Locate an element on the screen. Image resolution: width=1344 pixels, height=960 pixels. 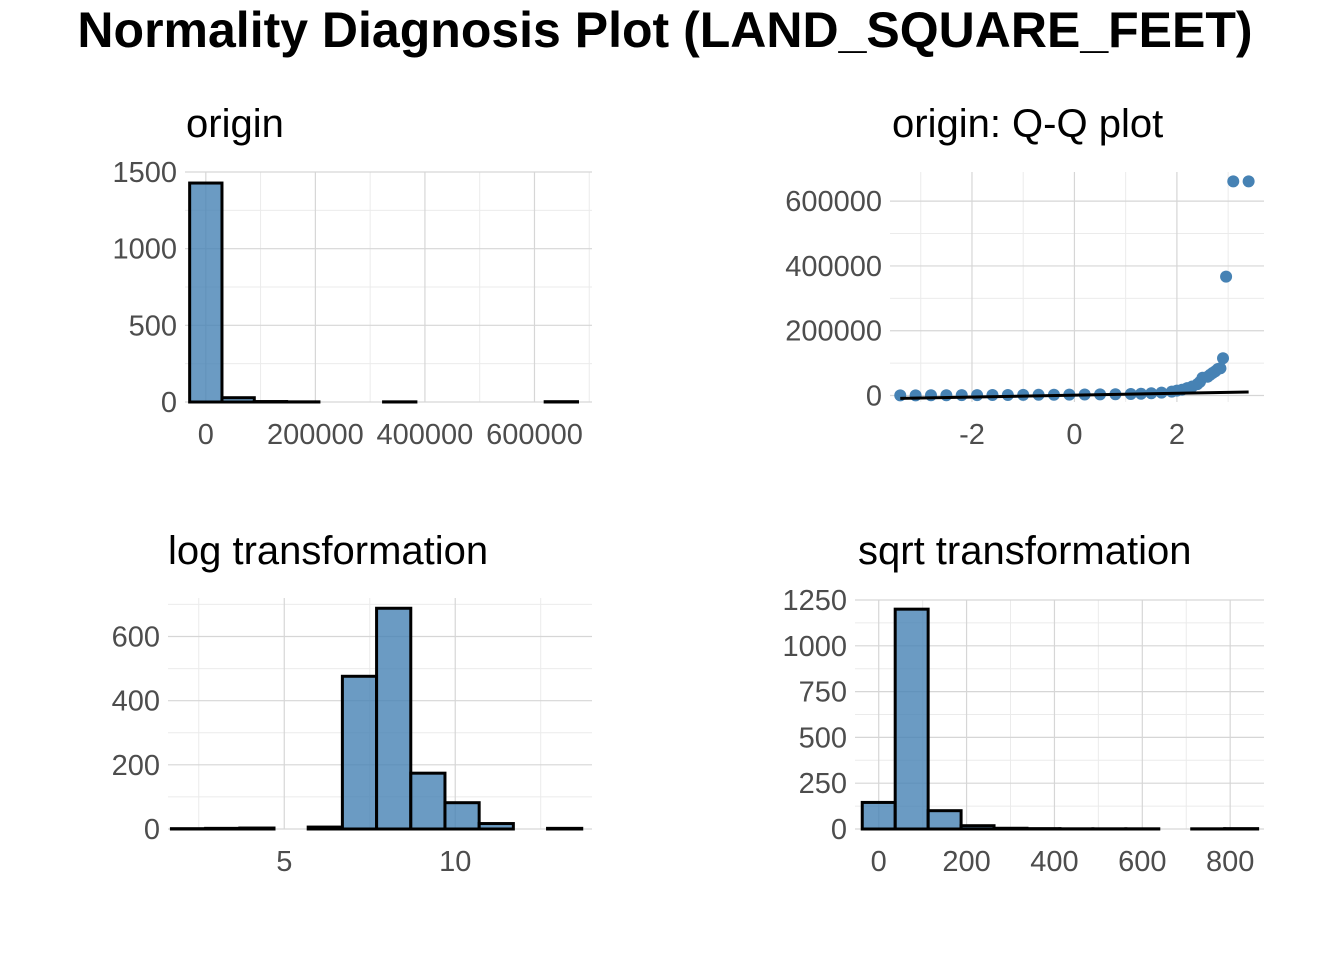
x-tick-label: 200 is located at coordinates (966, 862).